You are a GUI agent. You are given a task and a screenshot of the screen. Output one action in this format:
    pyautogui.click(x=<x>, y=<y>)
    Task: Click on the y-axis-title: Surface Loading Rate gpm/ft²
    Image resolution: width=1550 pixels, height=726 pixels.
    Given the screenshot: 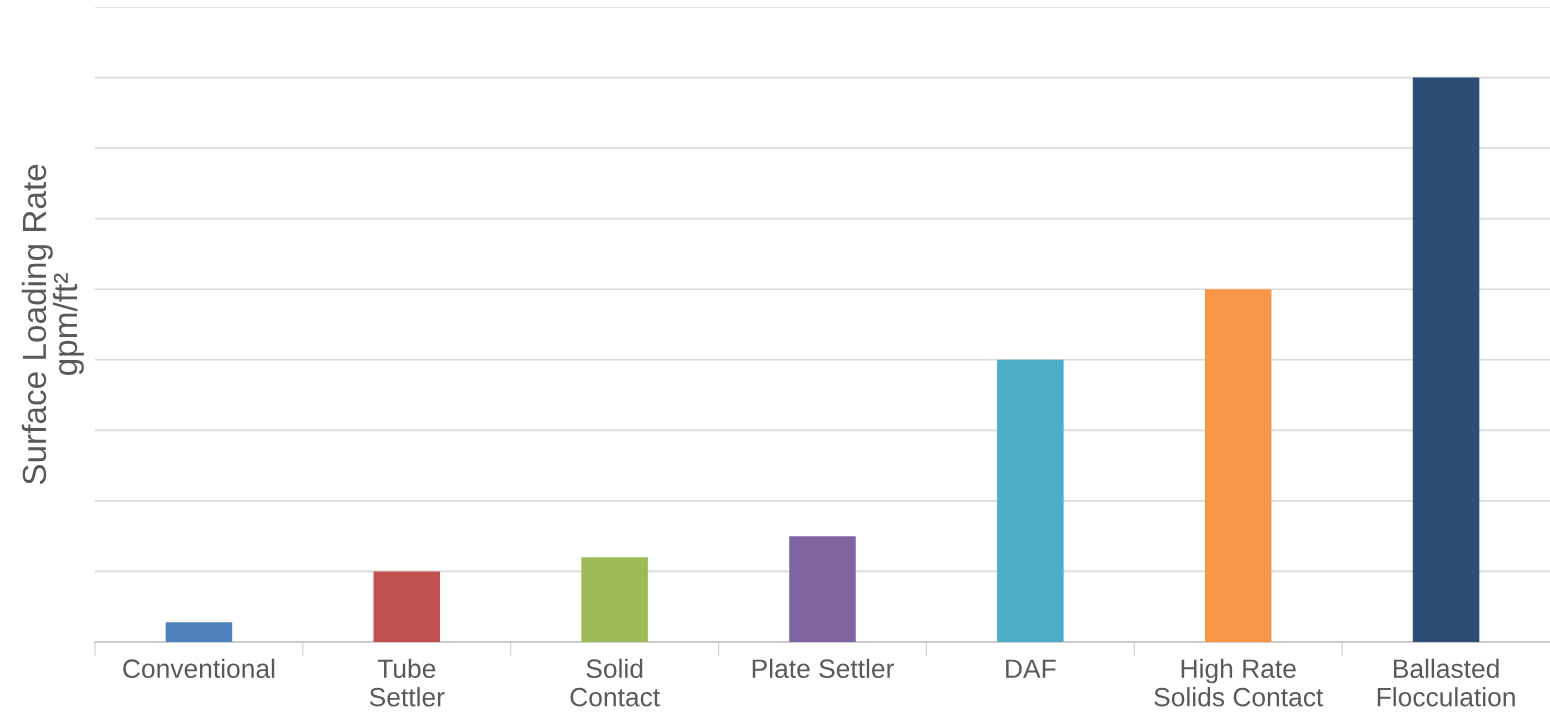 What is the action you would take?
    pyautogui.click(x=52, y=324)
    